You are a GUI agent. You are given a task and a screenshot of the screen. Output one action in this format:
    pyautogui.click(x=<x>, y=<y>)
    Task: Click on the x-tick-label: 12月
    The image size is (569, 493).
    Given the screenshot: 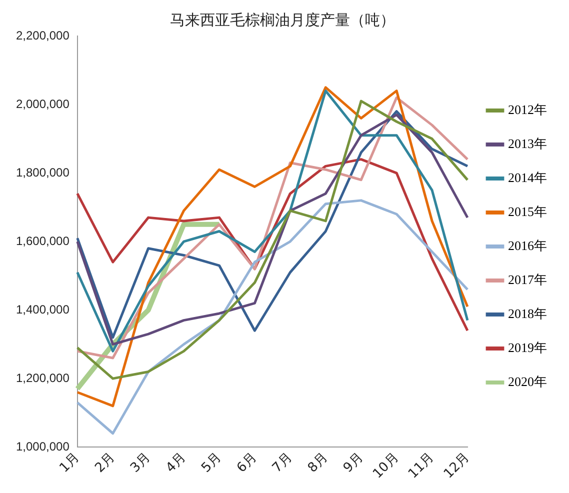 What is the action you would take?
    pyautogui.click(x=457, y=466)
    